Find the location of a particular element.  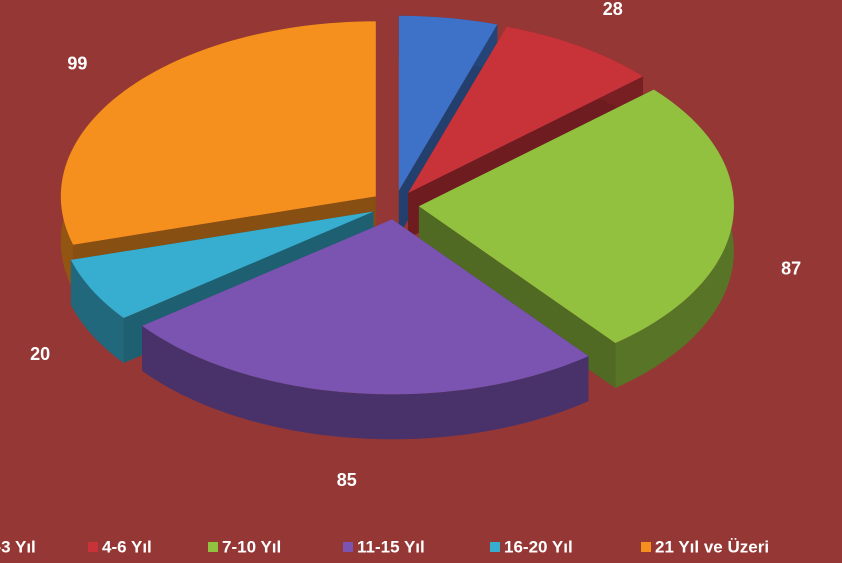

data-label: 28 is located at coordinates (613, 9).